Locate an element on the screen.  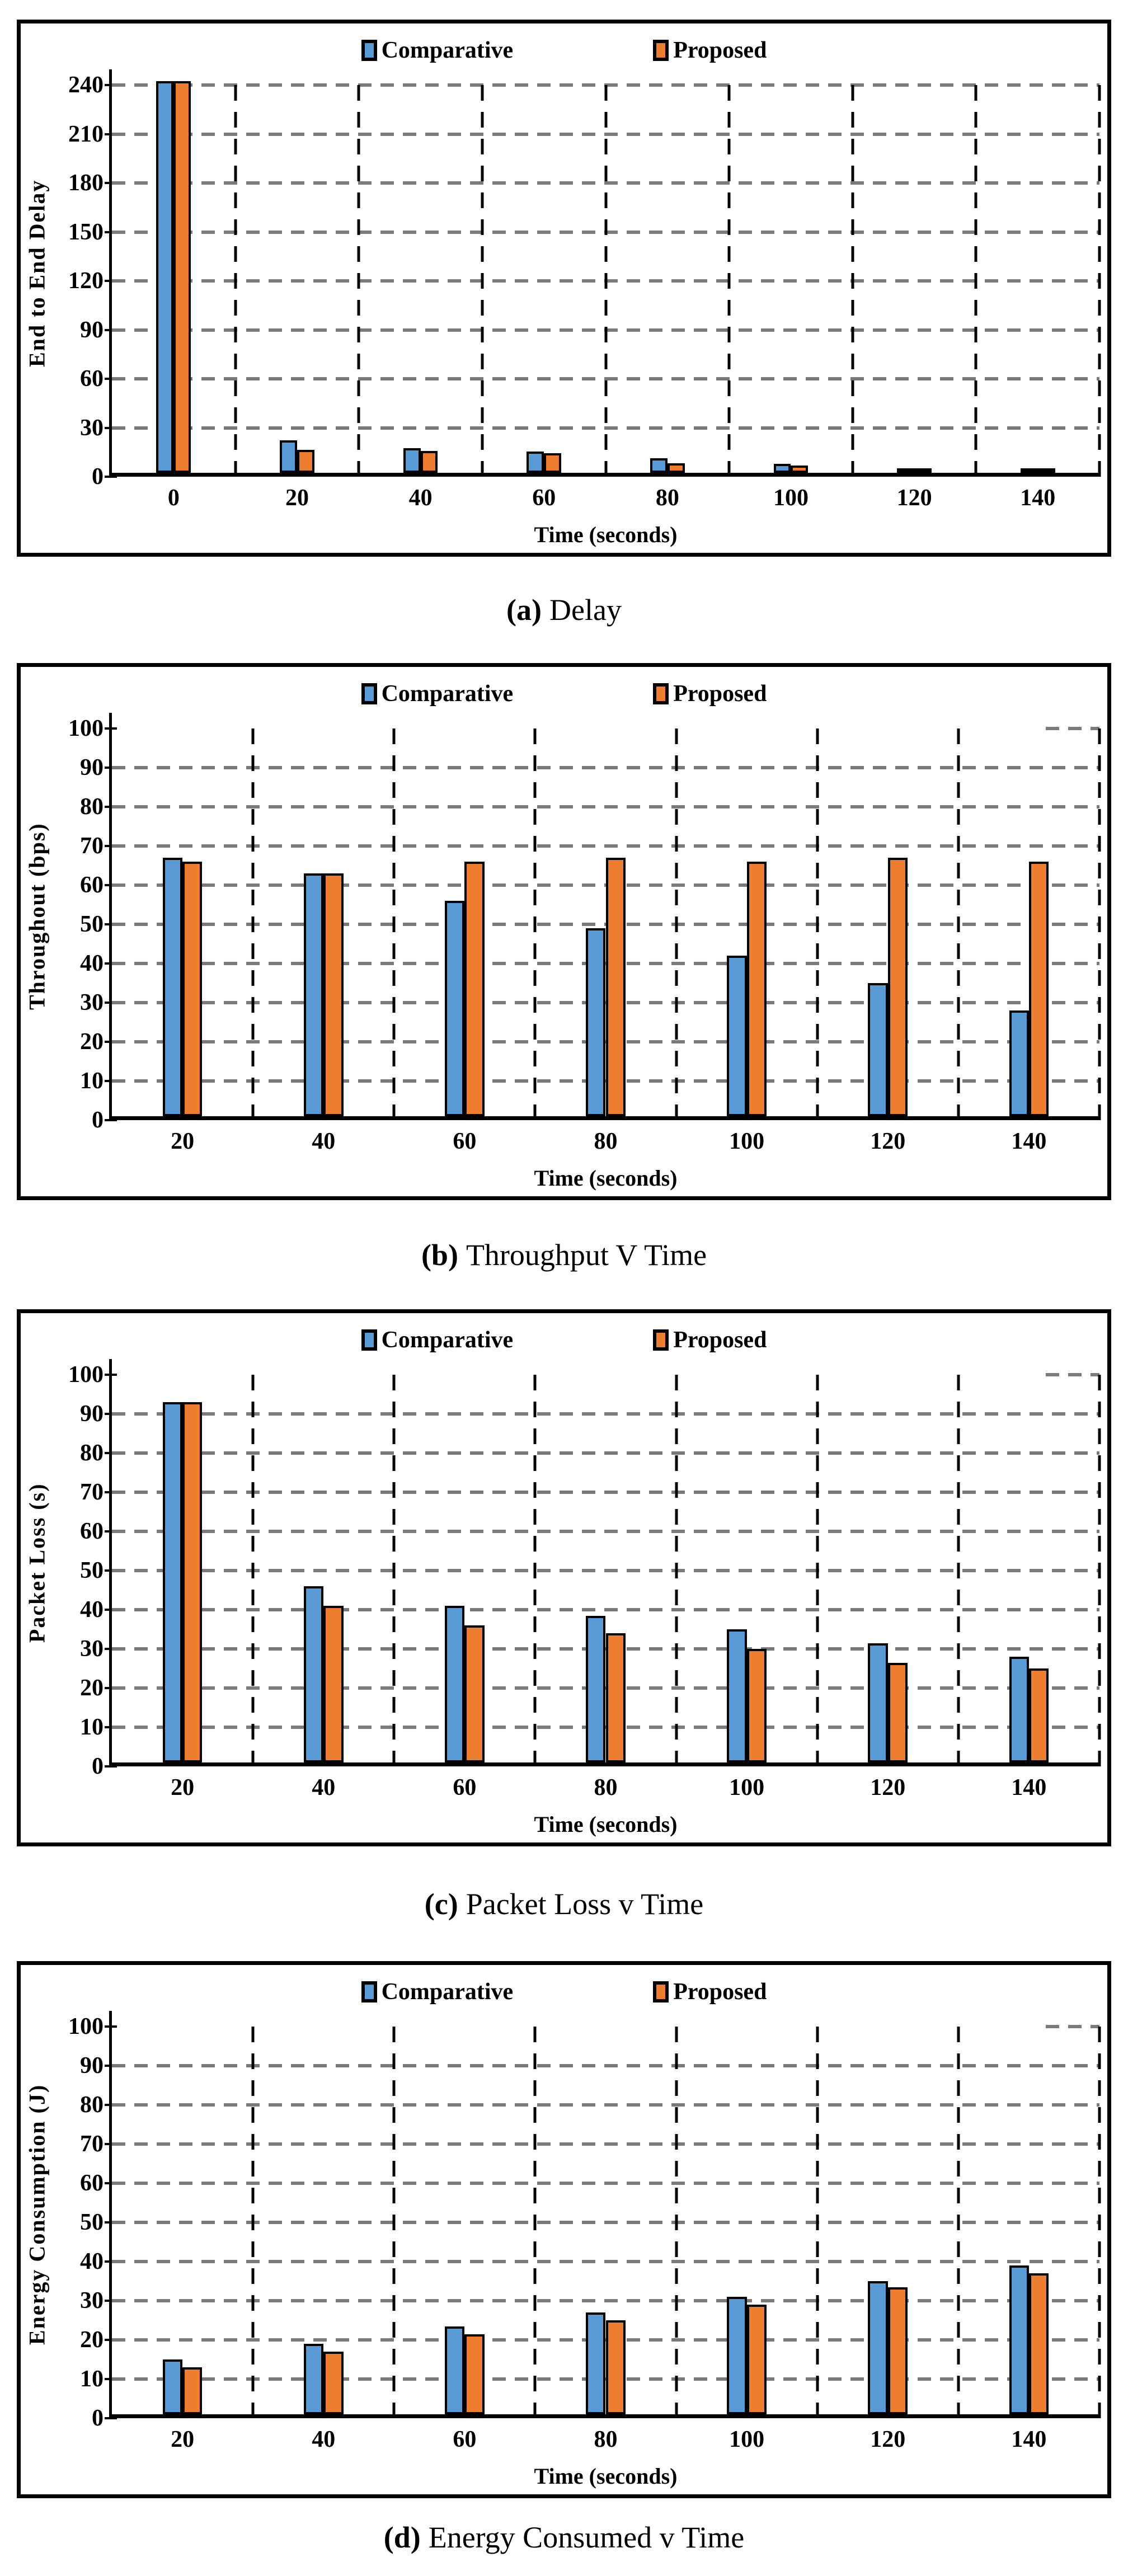
plot-area is located at coordinates (603, 277).